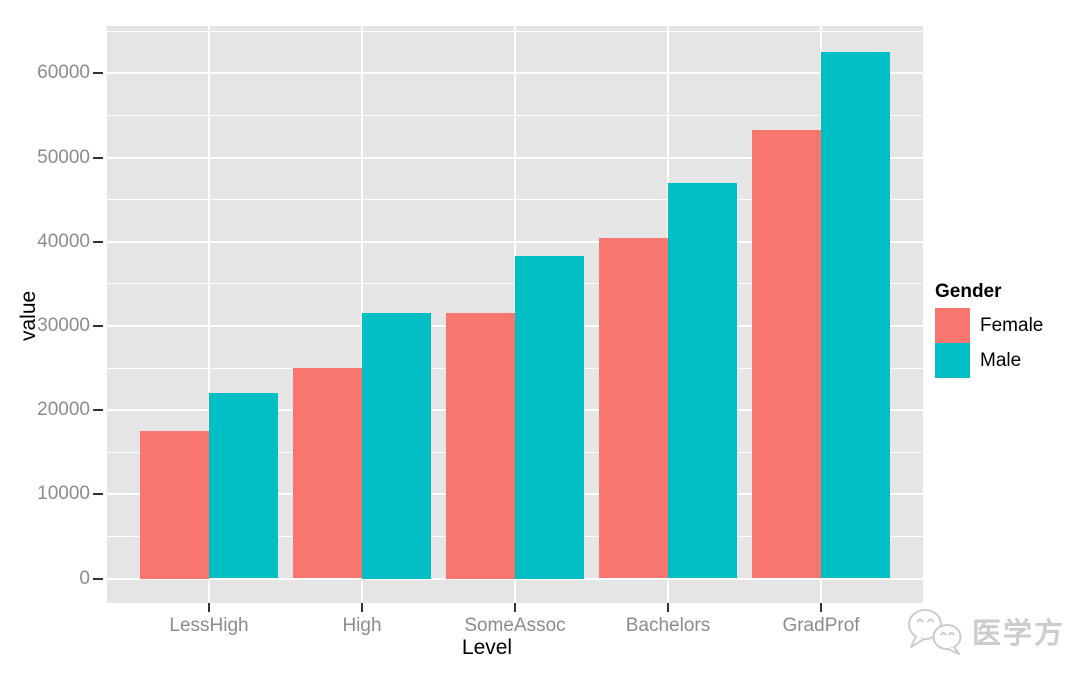 The image size is (1080, 675). Describe the element at coordinates (633, 408) in the screenshot. I see `bar-female-bachelors` at that location.